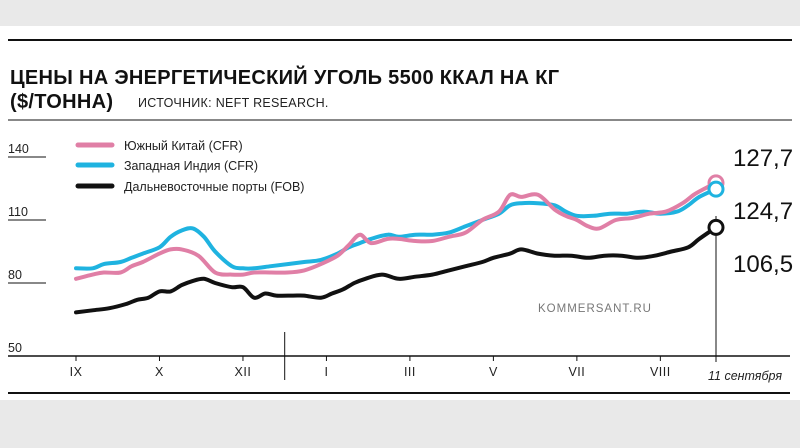  What do you see at coordinates (595, 309) in the screenshot?
I see `chart-credit: KOMMERSANT.RU` at bounding box center [595, 309].